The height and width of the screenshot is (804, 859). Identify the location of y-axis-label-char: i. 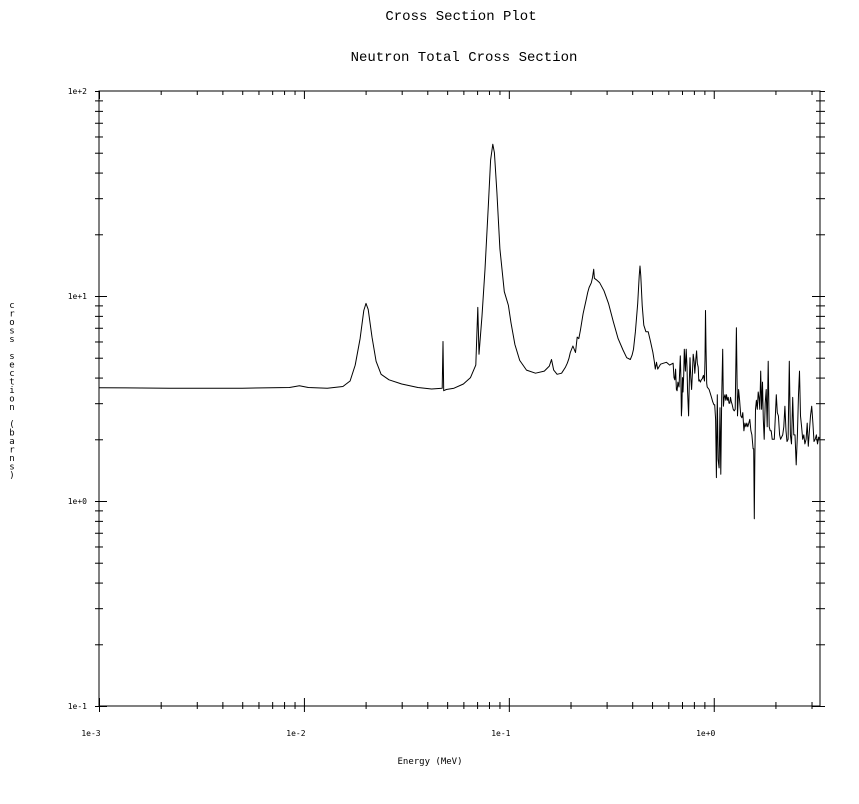
(11, 391).